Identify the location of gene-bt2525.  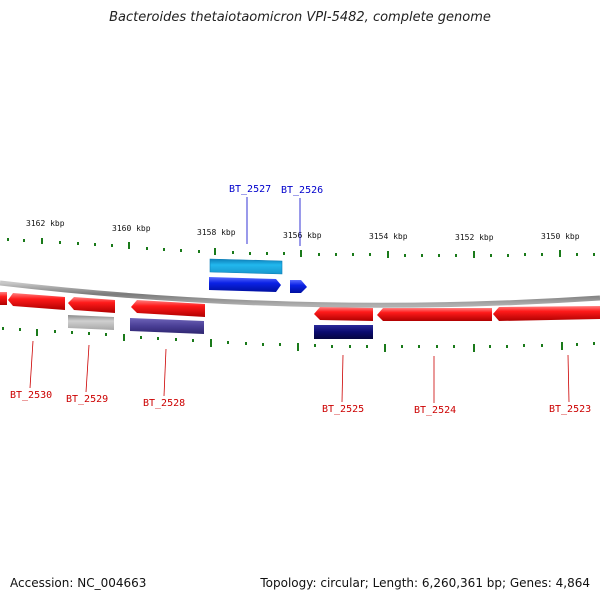
(343, 314).